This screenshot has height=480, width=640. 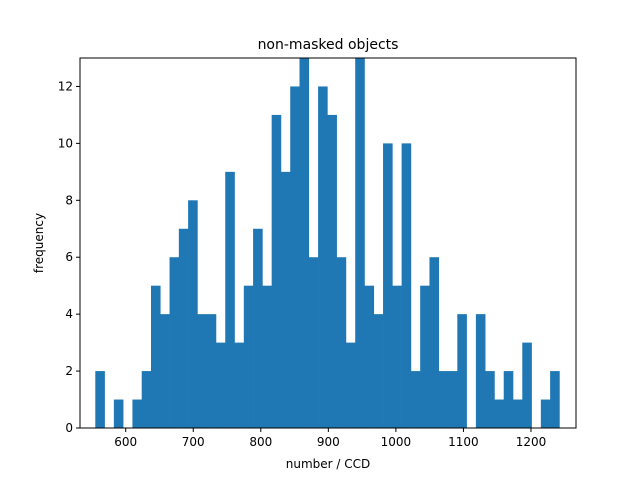 I want to click on y-tick-label: 10, so click(x=65, y=143).